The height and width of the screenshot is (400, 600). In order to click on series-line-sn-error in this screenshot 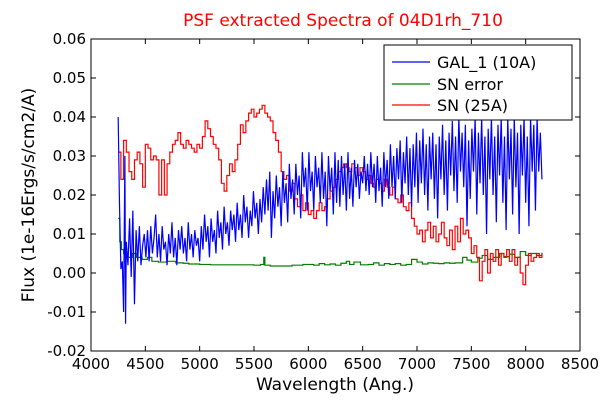, I will do `click(330, 242)`.